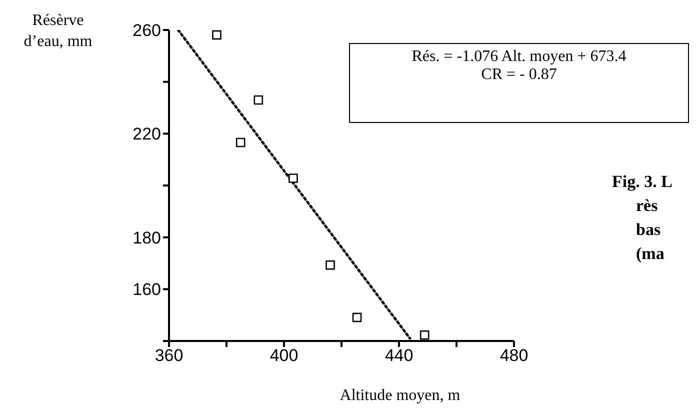  Describe the element at coordinates (514, 356) in the screenshot. I see `x-tick-label: 480` at that location.